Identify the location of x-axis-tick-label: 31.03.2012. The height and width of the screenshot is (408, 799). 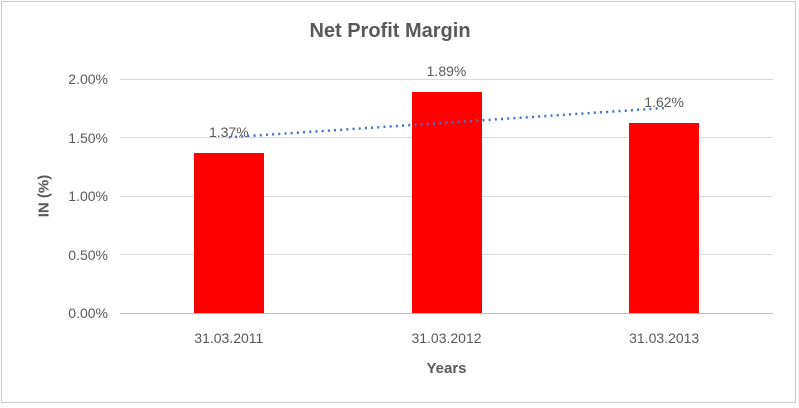
(446, 338).